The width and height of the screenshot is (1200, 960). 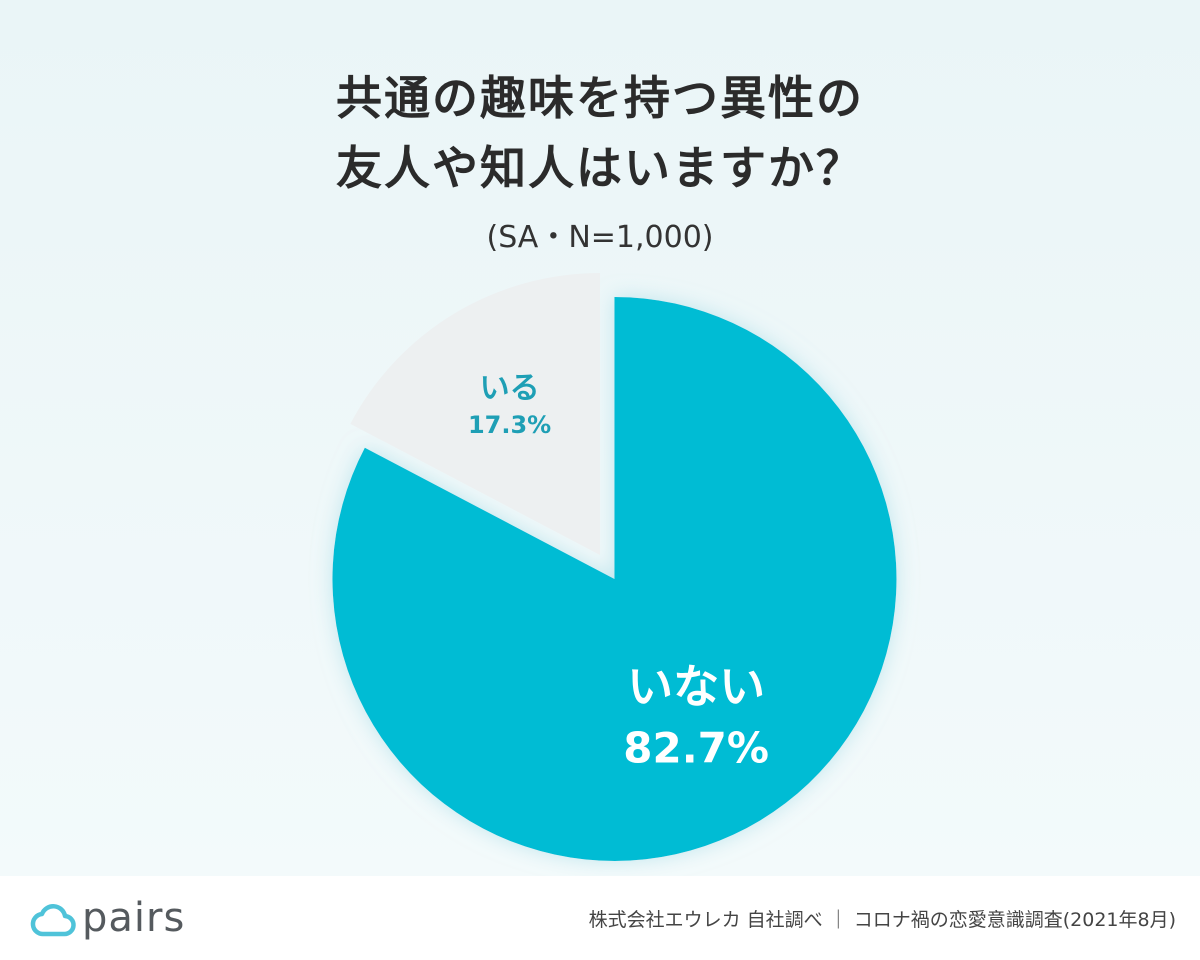 I want to click on logo-text: pairs, so click(x=134, y=918).